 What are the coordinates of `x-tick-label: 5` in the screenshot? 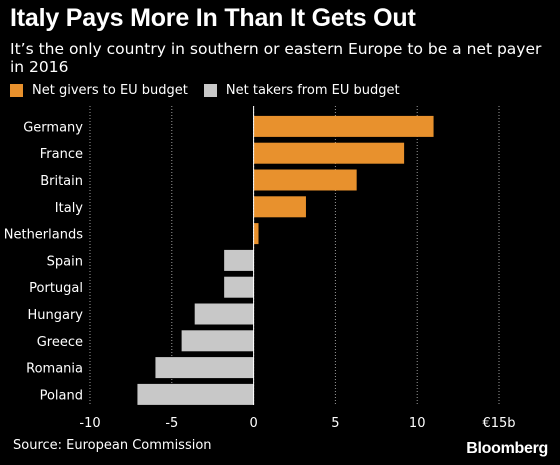 It's located at (335, 423).